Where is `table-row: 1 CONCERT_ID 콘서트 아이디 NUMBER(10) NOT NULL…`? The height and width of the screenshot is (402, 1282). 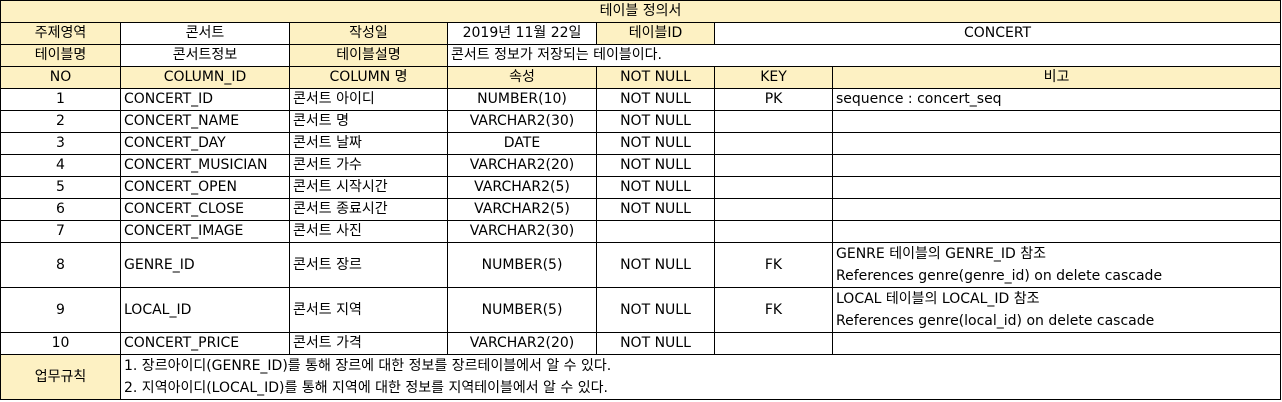
table-row: 1 CONCERT_ID 콘서트 아이디 NUMBER(10) NOT NULL… is located at coordinates (641, 99).